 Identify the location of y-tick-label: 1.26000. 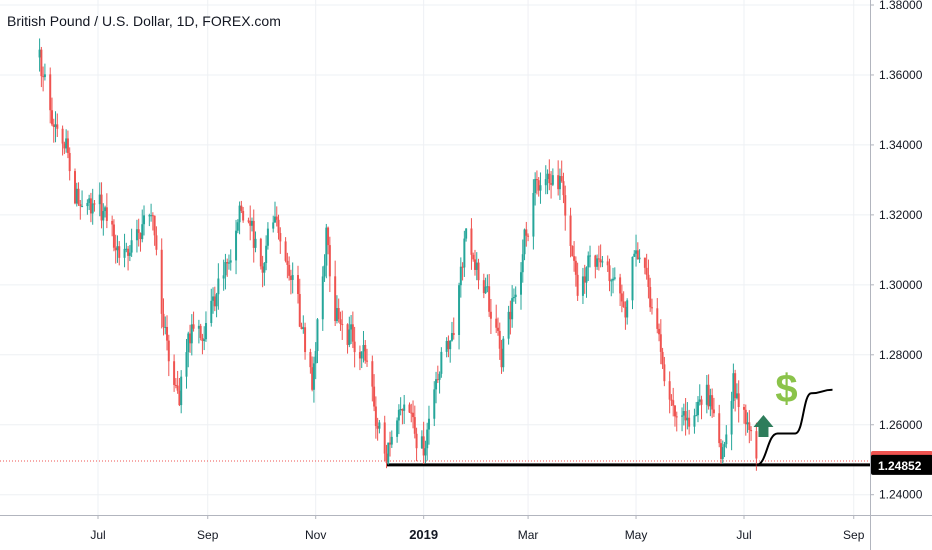
(901, 425).